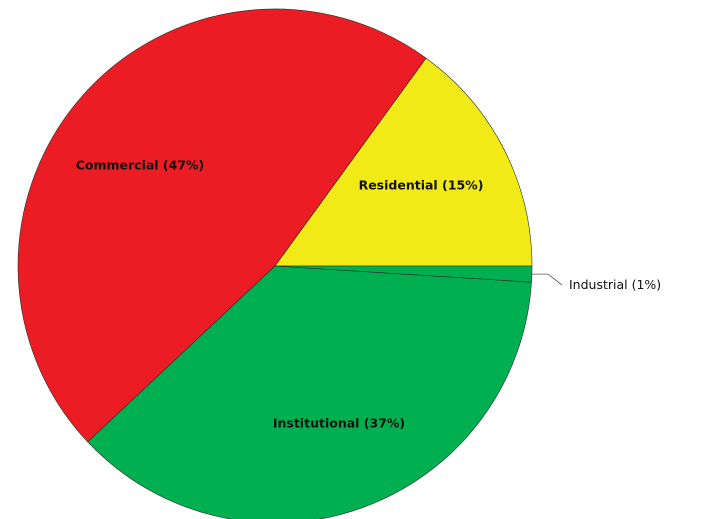 The image size is (712, 519). Describe the element at coordinates (615, 284) in the screenshot. I see `slice-label-industrial: Industrial (1%)` at that location.